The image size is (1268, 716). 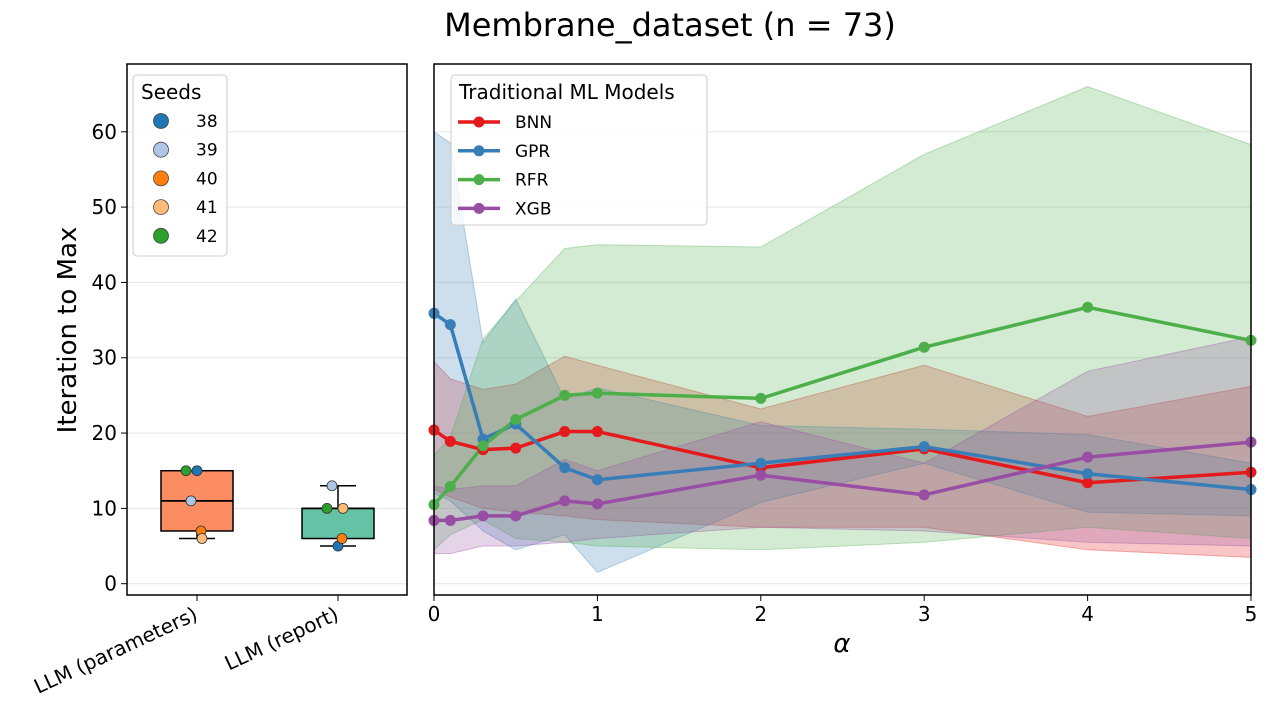 I want to click on legend-label: 39, so click(x=207, y=151).